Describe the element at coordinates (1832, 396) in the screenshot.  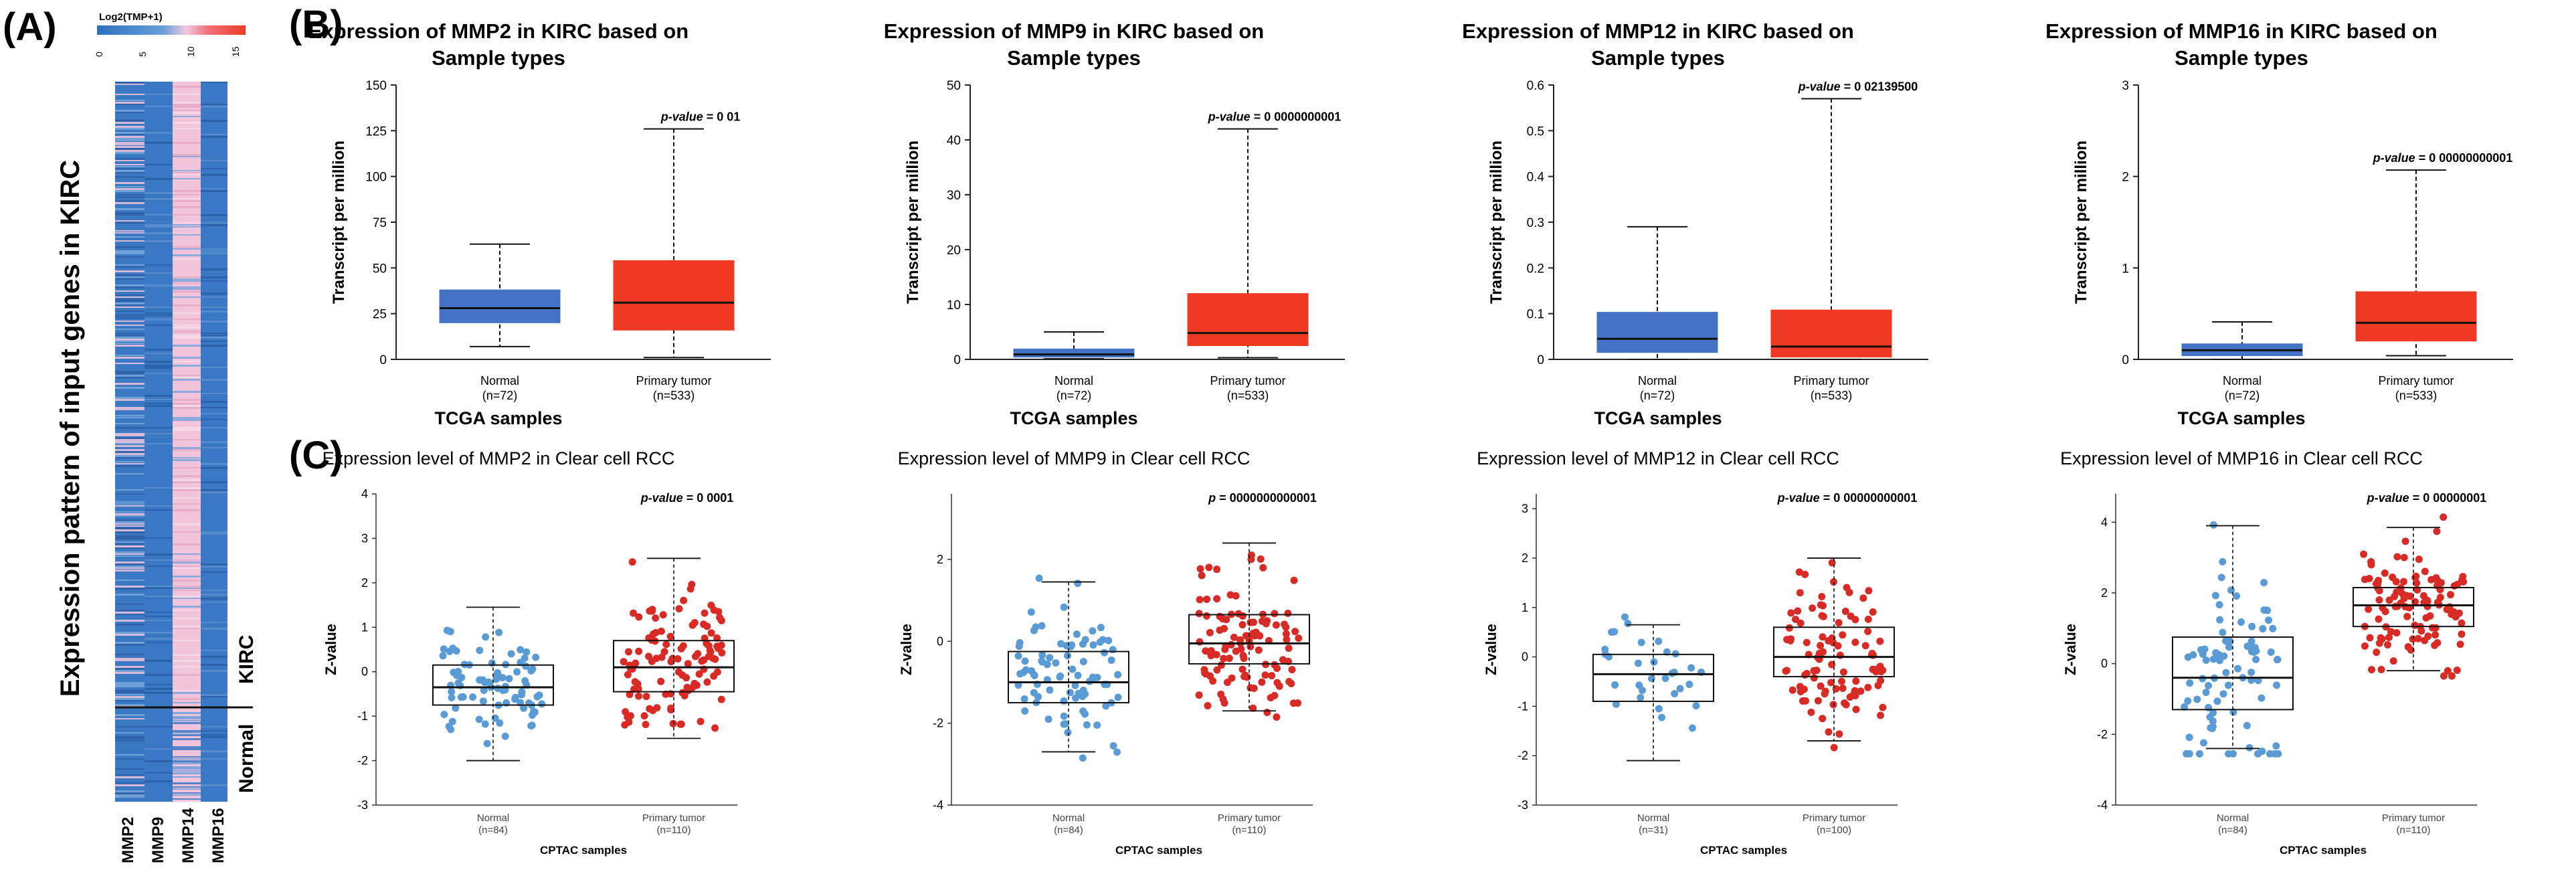
I see `category-count: (n=533)` at that location.